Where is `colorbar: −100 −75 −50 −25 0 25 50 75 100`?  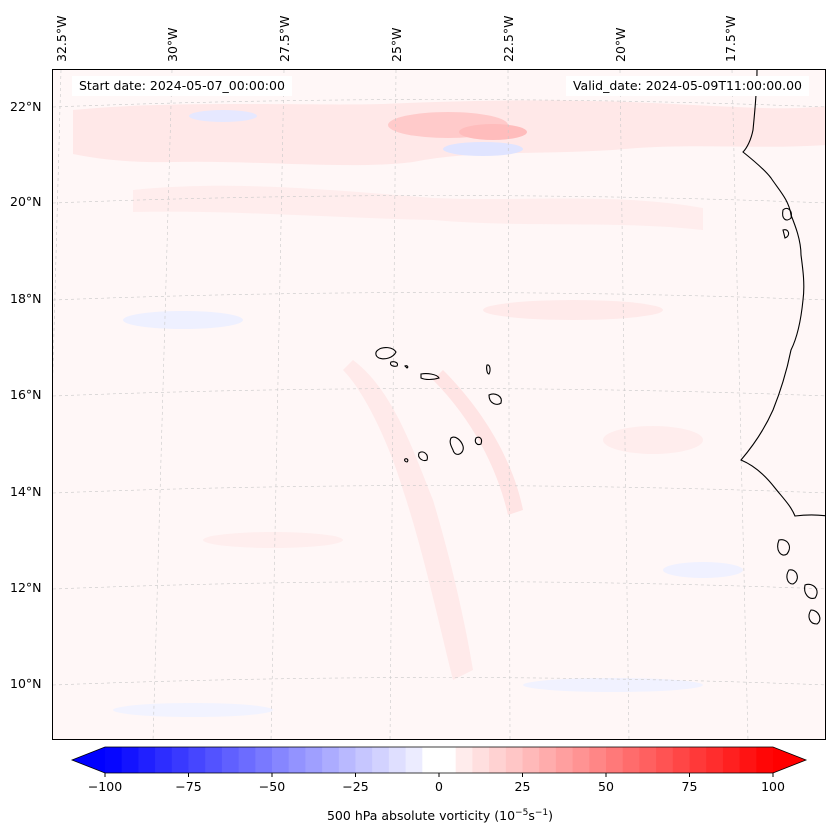 colorbar: −100 −75 −50 −25 0 25 50 75 100 is located at coordinates (439, 770).